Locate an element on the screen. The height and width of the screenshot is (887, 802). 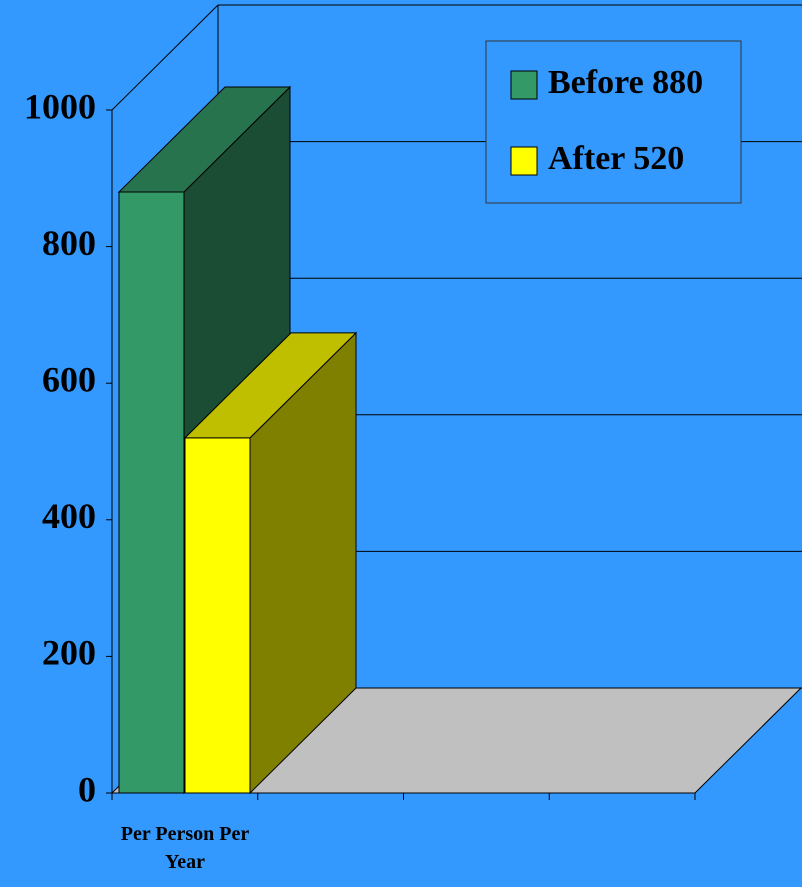
wall-edge is located at coordinates (165, 57).